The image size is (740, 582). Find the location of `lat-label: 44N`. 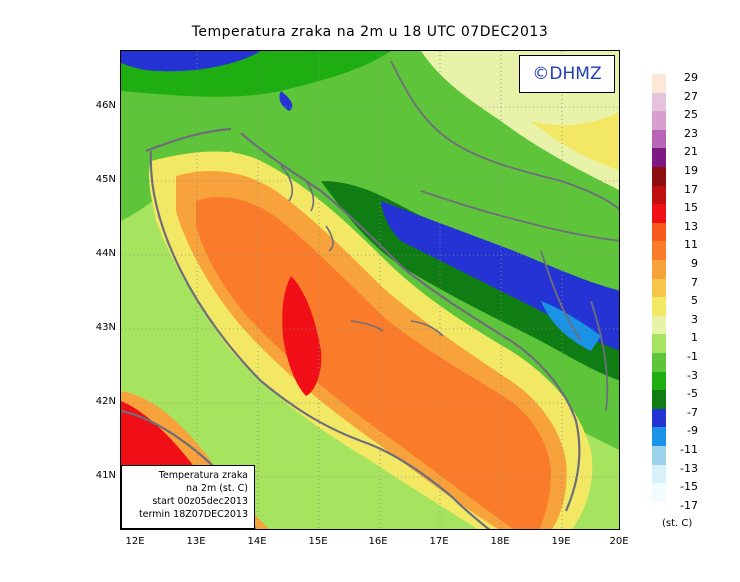

lat-label: 44N is located at coordinates (105, 253).